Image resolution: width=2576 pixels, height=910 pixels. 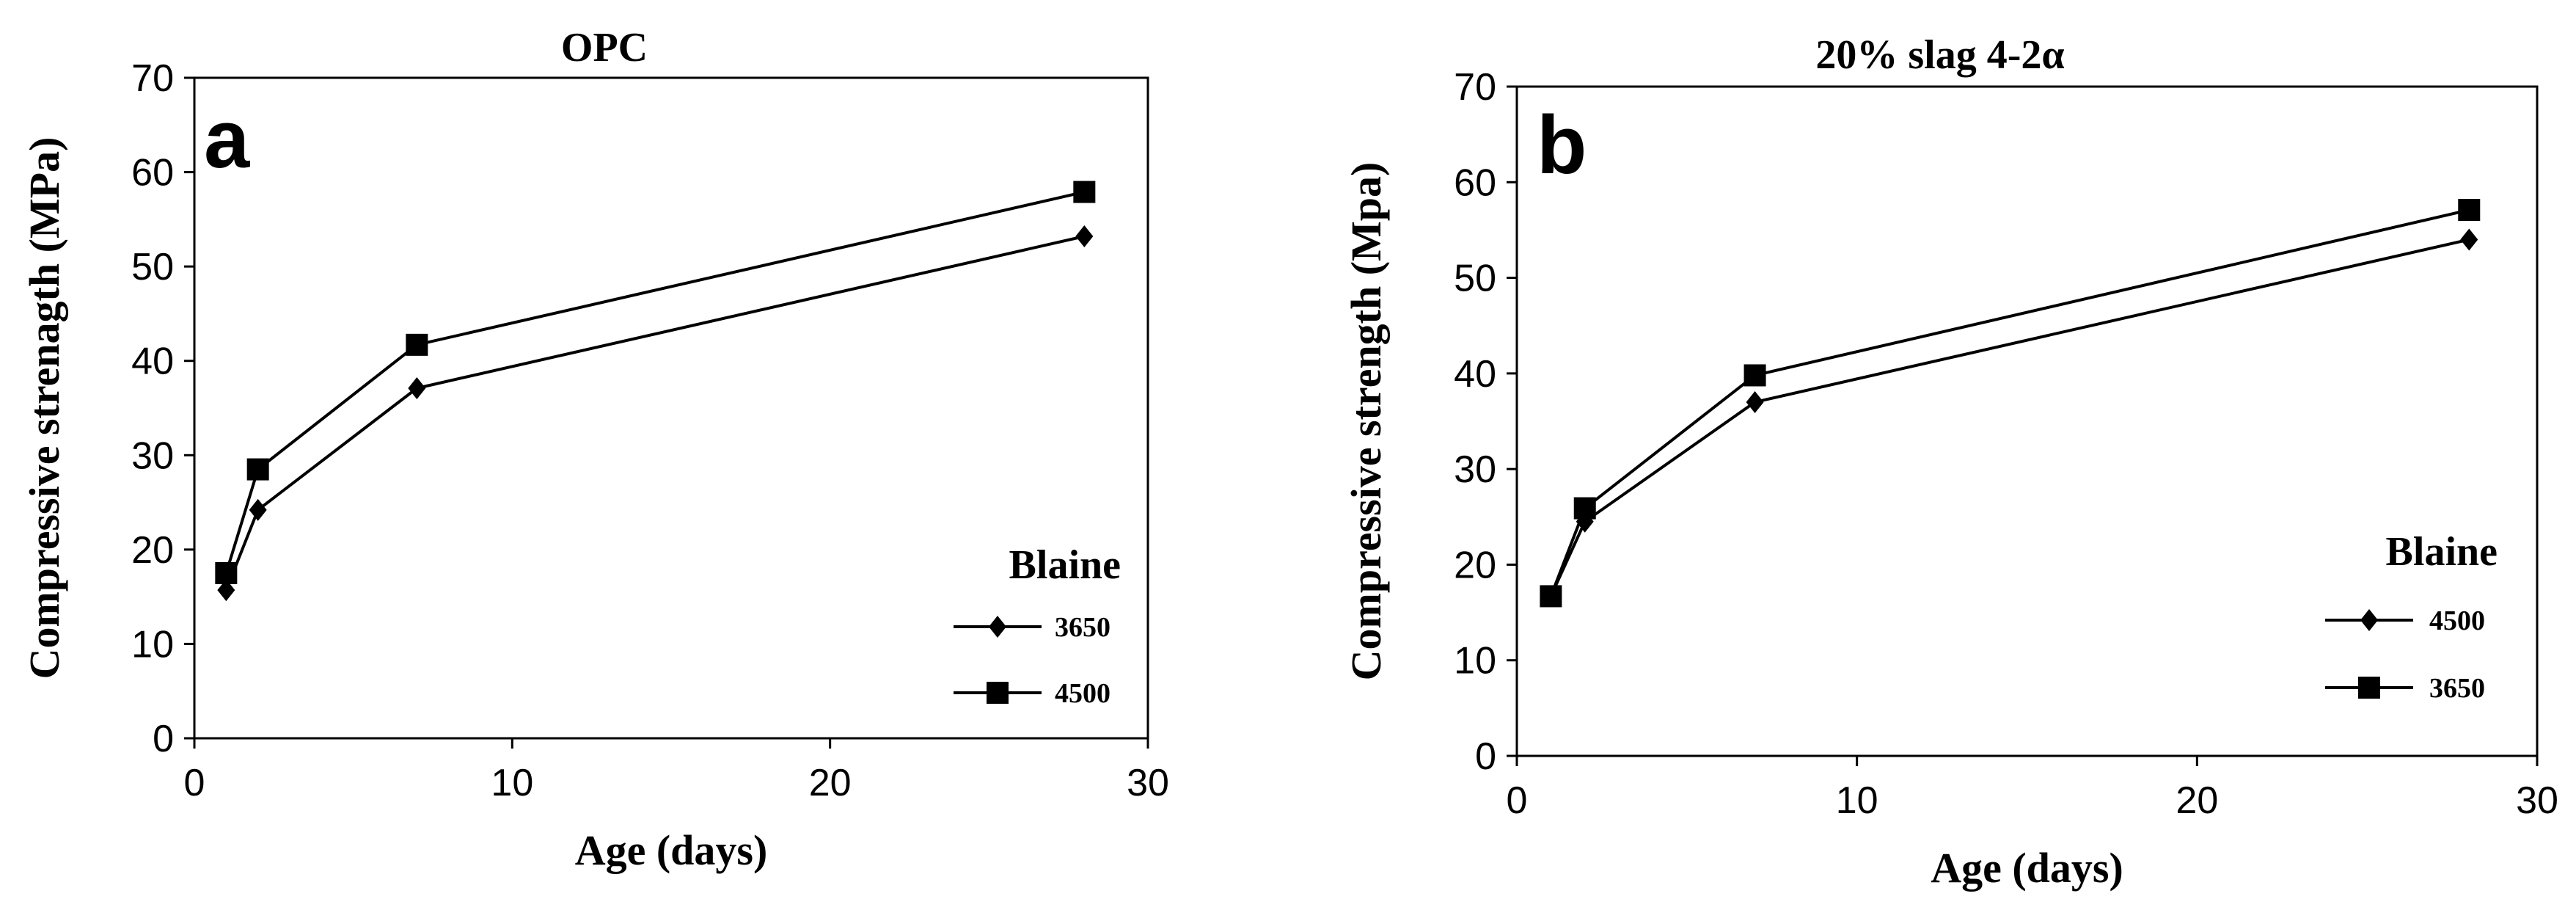 What do you see at coordinates (1939, 55) in the screenshot?
I see `chart-title: 20% slag 4-2α` at bounding box center [1939, 55].